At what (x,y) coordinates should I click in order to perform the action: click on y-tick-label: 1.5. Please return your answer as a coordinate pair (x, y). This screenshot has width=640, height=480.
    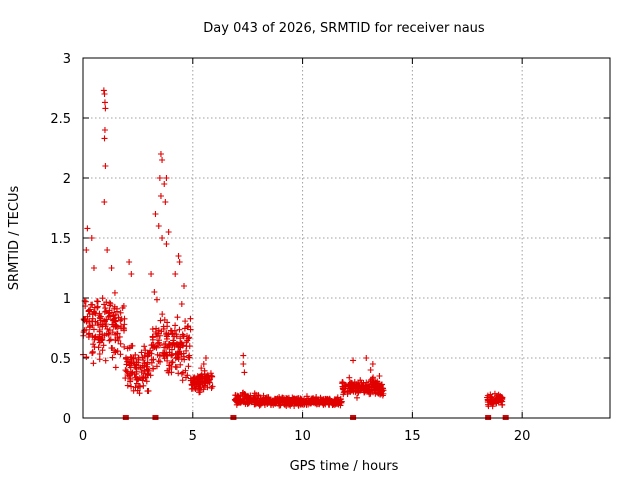
    Looking at the image, I should click on (60, 239).